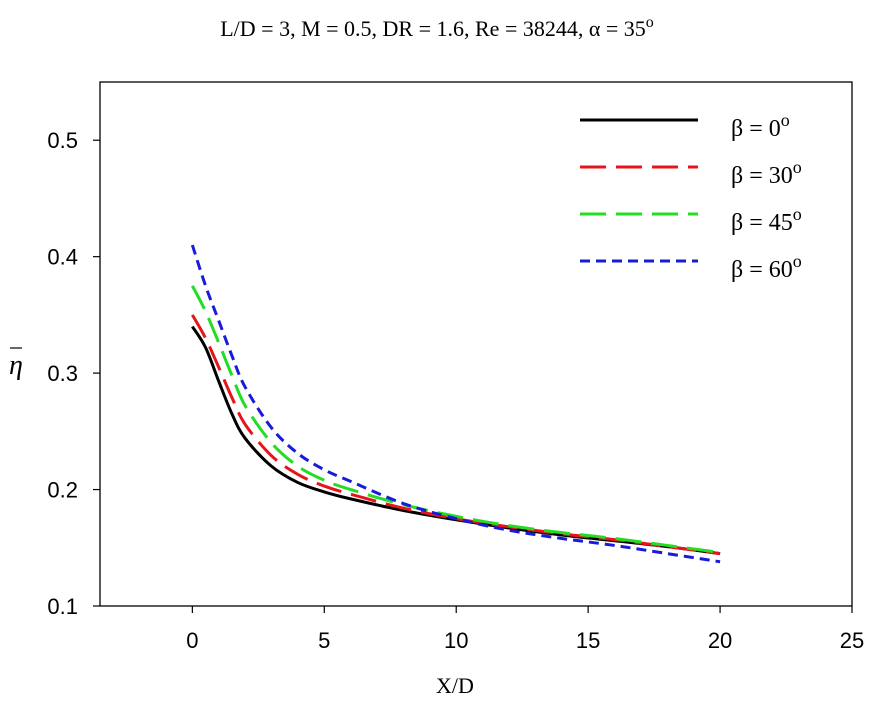 The width and height of the screenshot is (895, 701). Describe the element at coordinates (62, 490) in the screenshot. I see `y-tick-label: 0.2` at that location.